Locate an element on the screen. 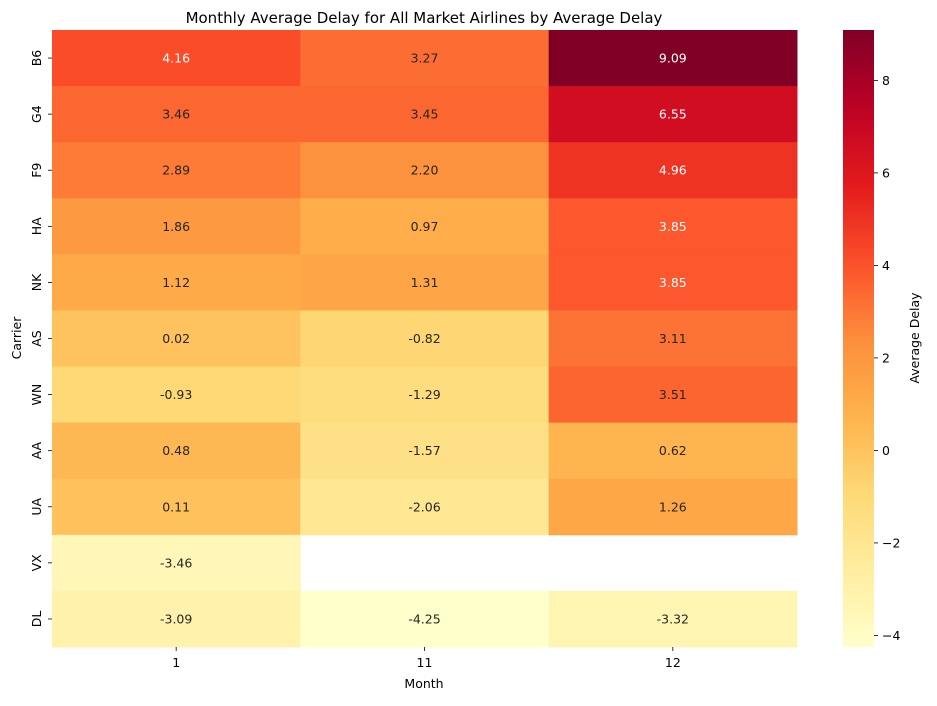 This screenshot has height=706, width=937. cell-value-label: 9.09 is located at coordinates (673, 58).